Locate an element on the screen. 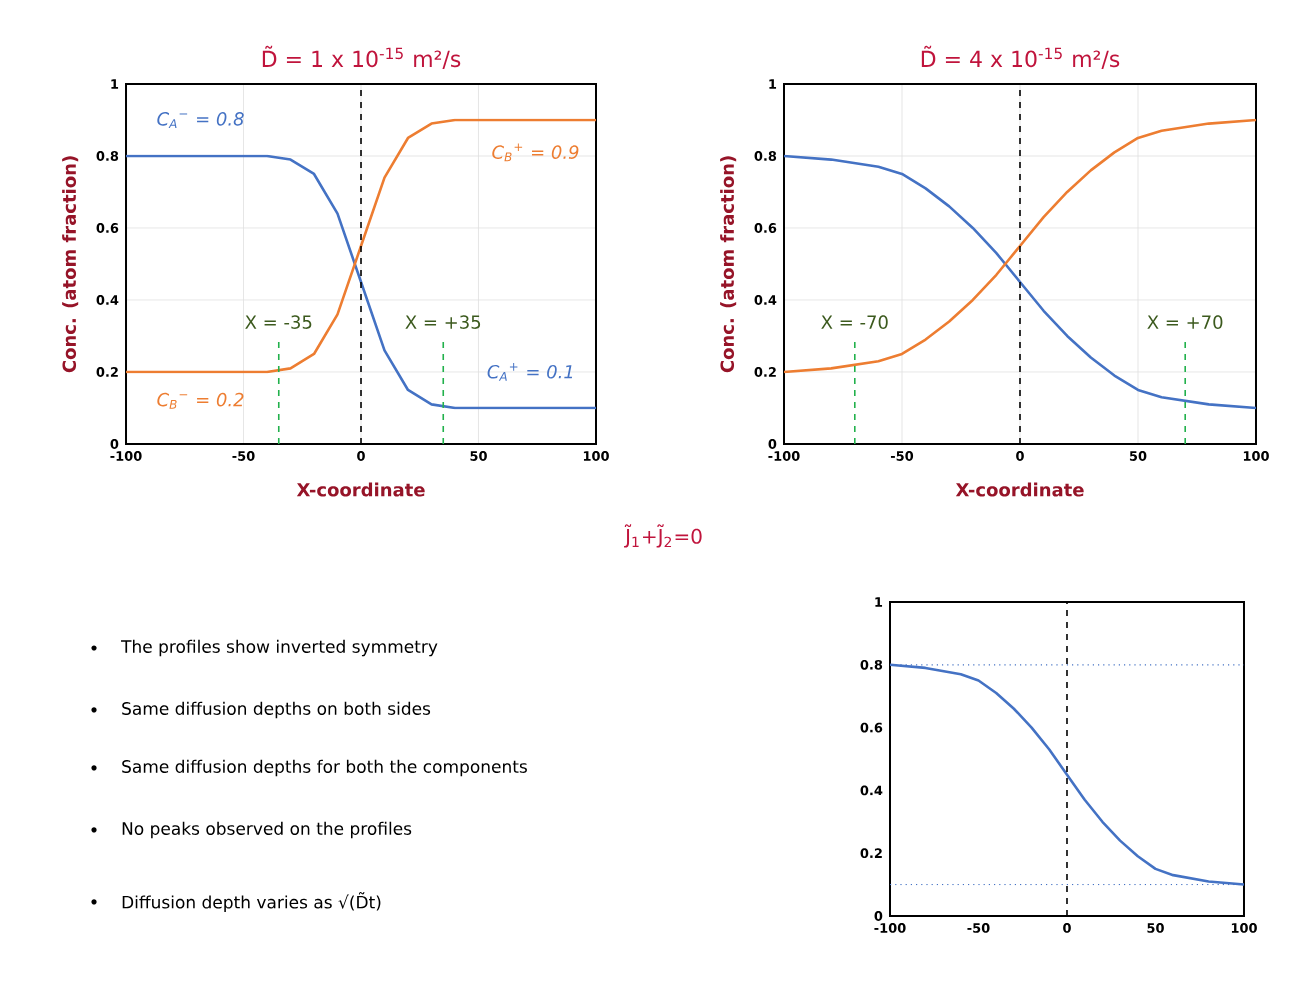  ref-line-label: X = +70 is located at coordinates (1185, 322).